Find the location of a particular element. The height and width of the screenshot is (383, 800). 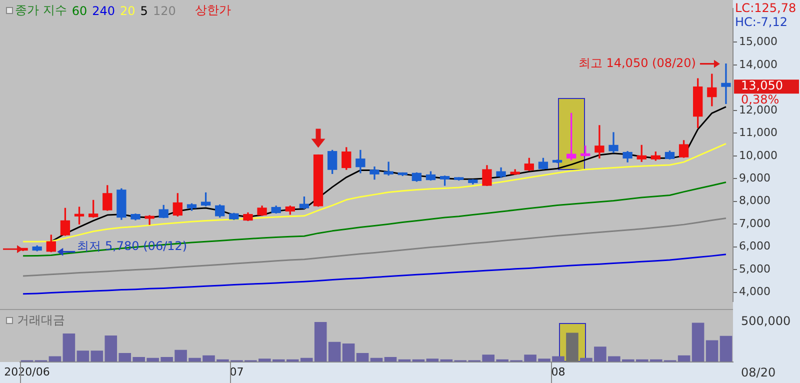

y-tick-label: 14,000 is located at coordinates (758, 64).